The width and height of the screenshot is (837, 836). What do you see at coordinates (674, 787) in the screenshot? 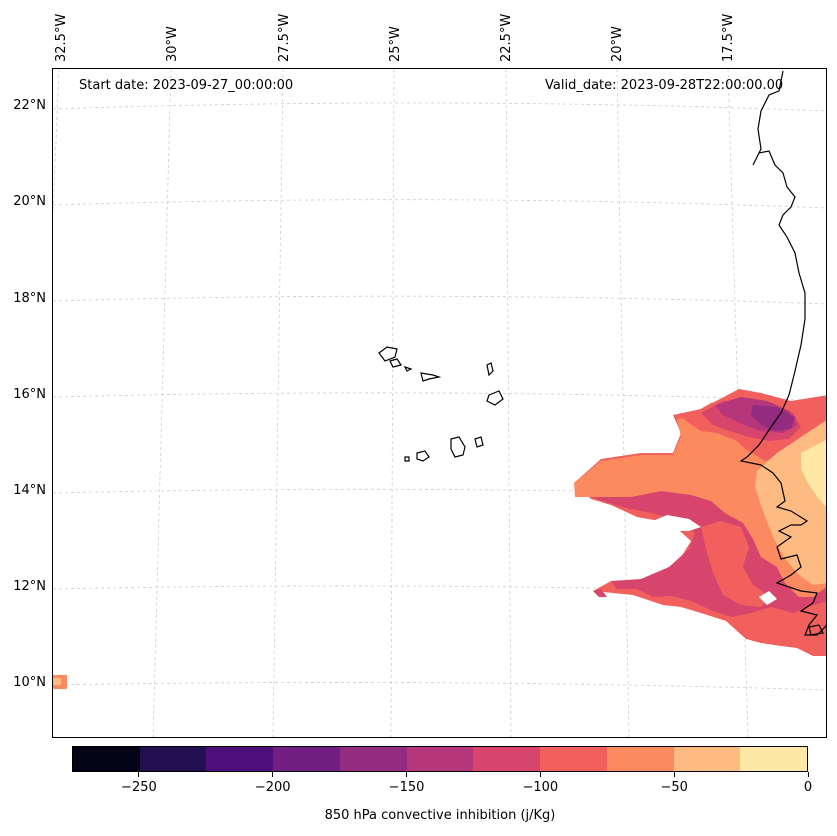
I see `colorbar-tick-label: −50` at bounding box center [674, 787].